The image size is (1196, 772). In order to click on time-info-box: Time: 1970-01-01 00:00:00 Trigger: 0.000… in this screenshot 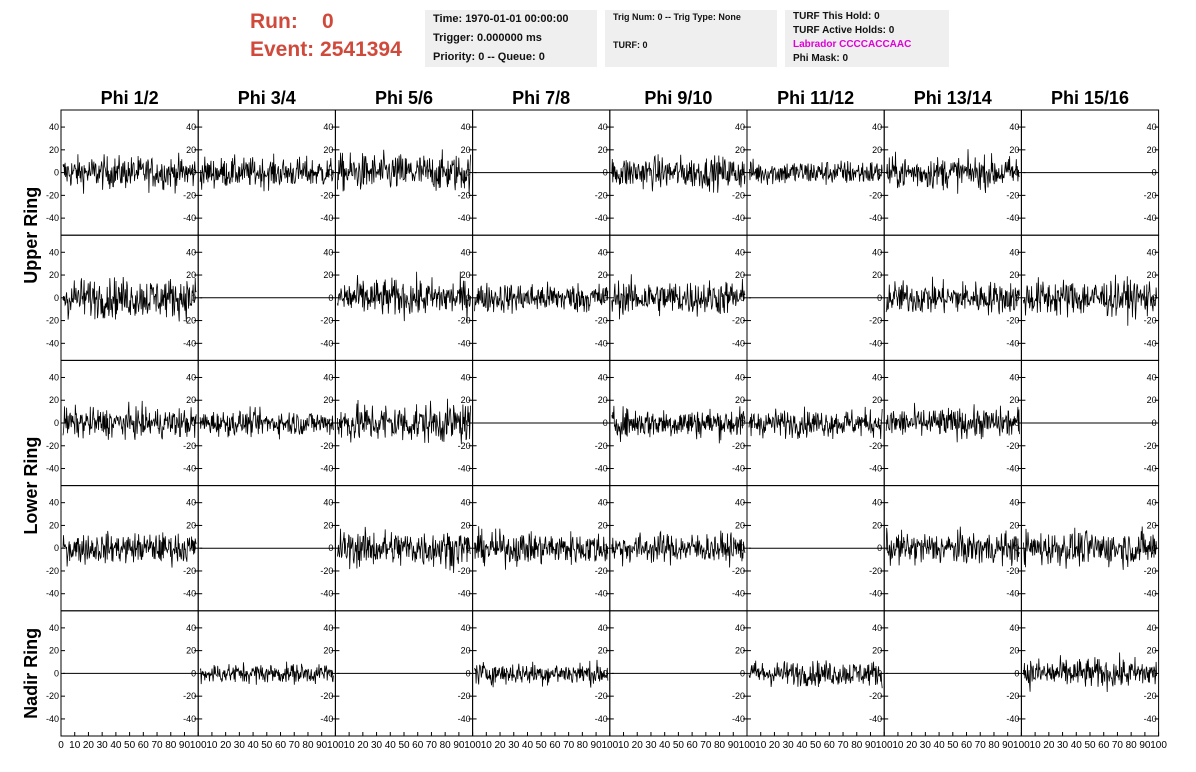, I will do `click(511, 38)`.